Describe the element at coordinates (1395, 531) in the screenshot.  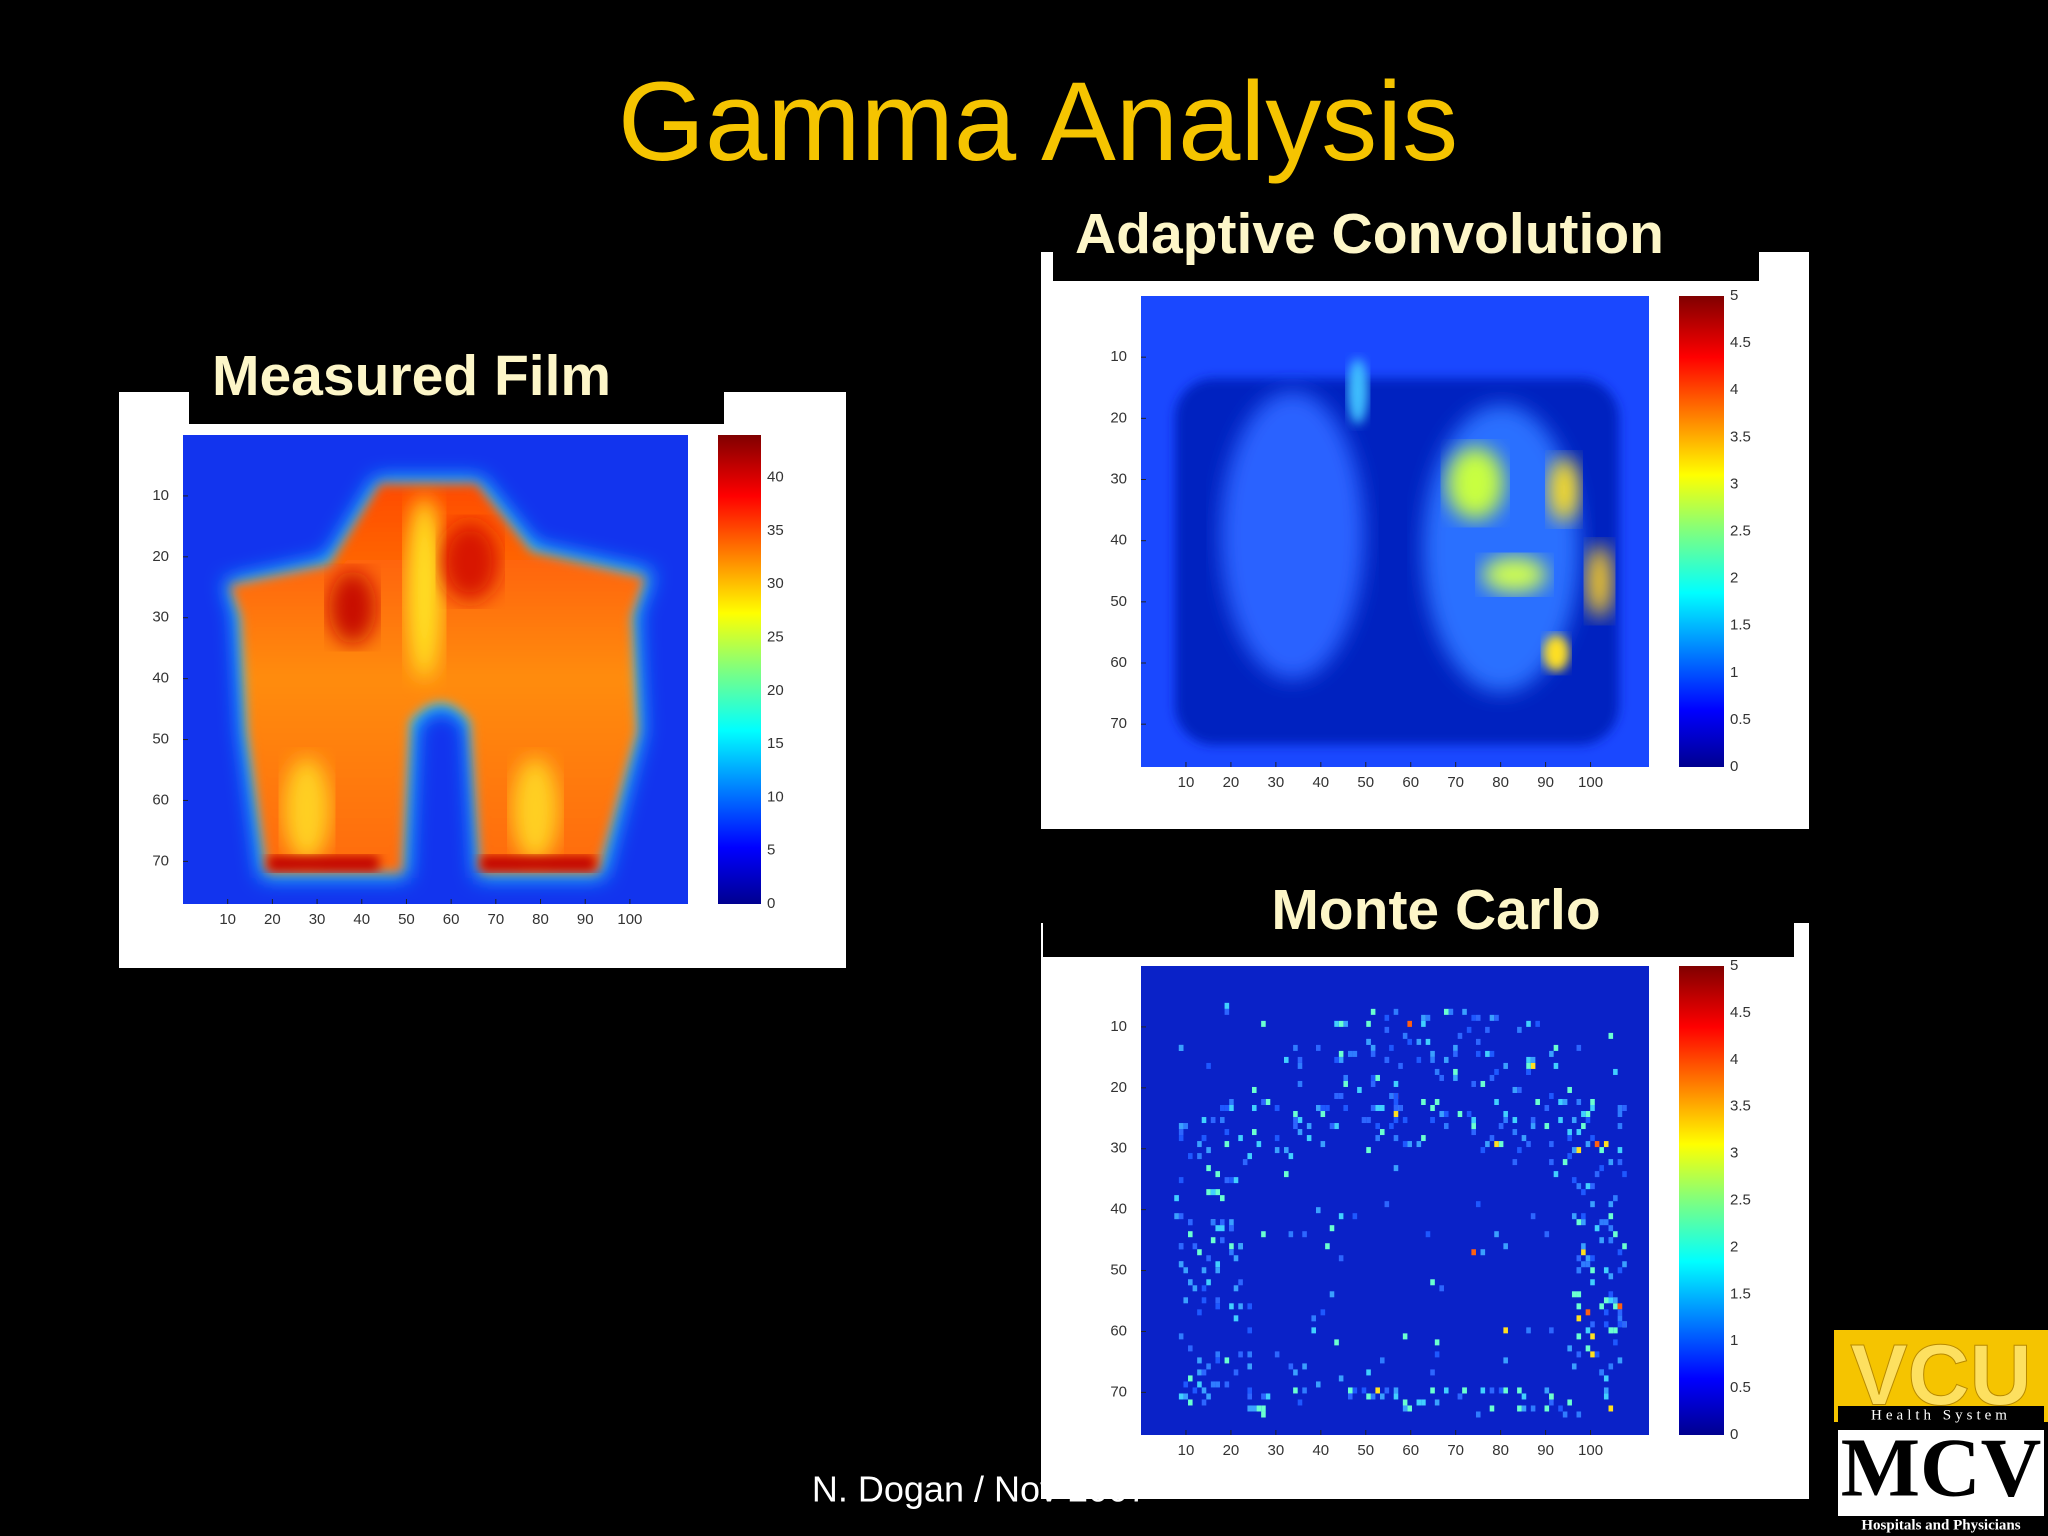
I see `heatmap` at that location.